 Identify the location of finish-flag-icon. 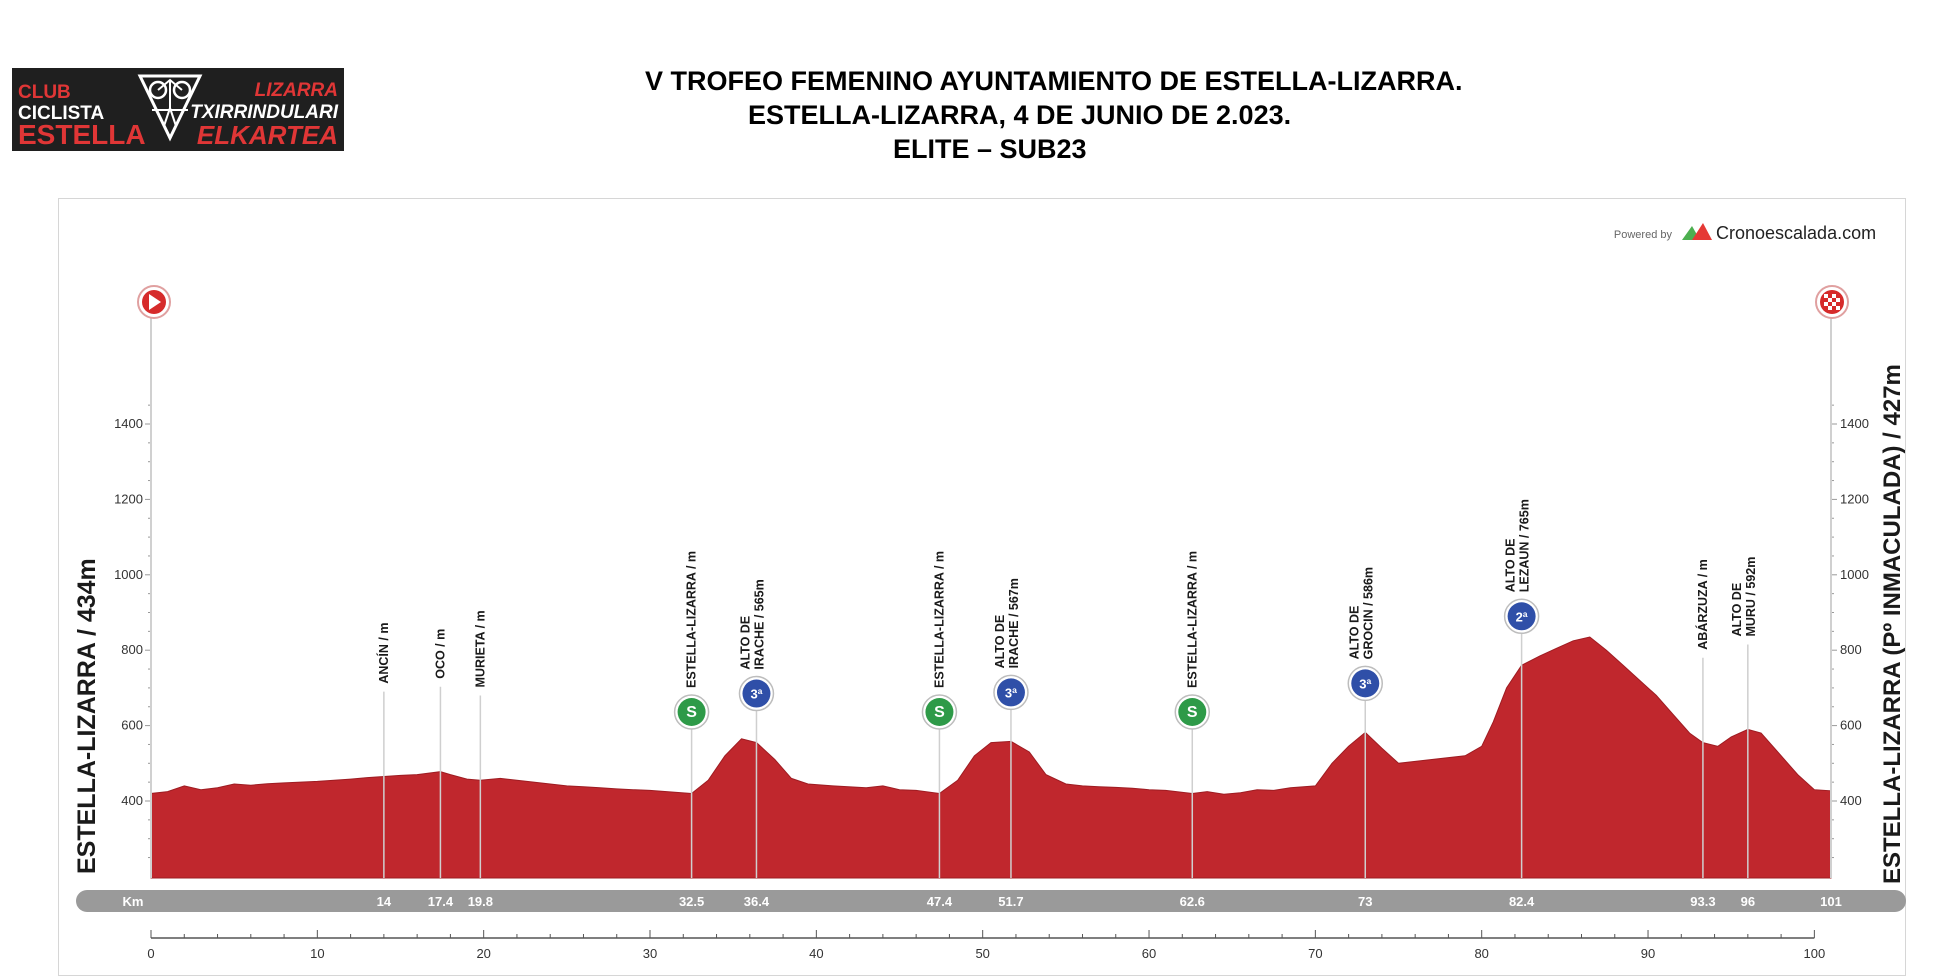
(1832, 302).